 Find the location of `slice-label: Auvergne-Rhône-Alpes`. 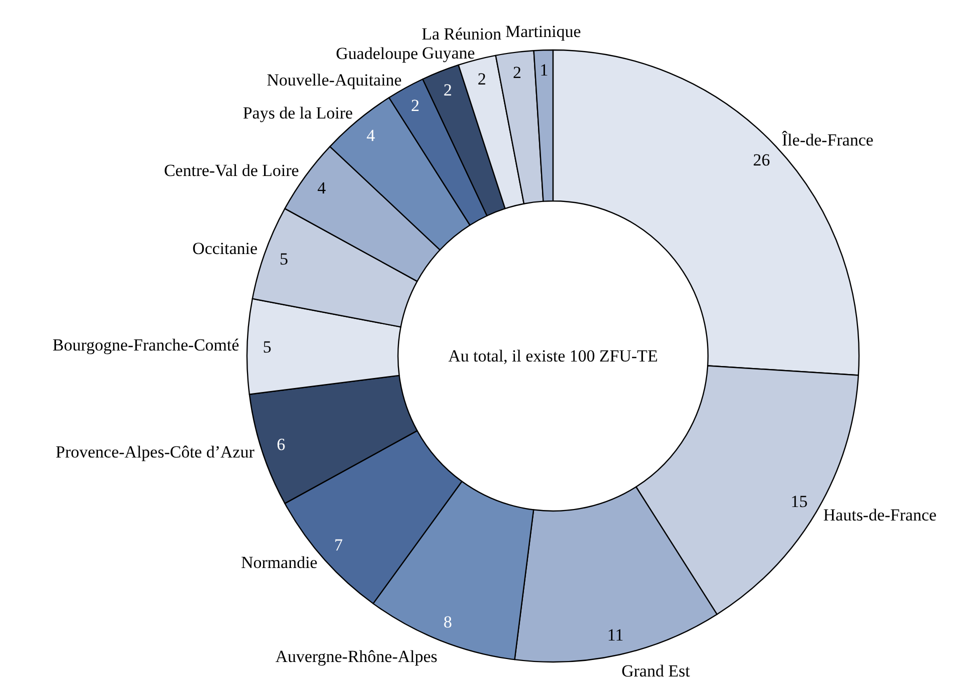

slice-label: Auvergne-Rhône-Alpes is located at coordinates (356, 656).